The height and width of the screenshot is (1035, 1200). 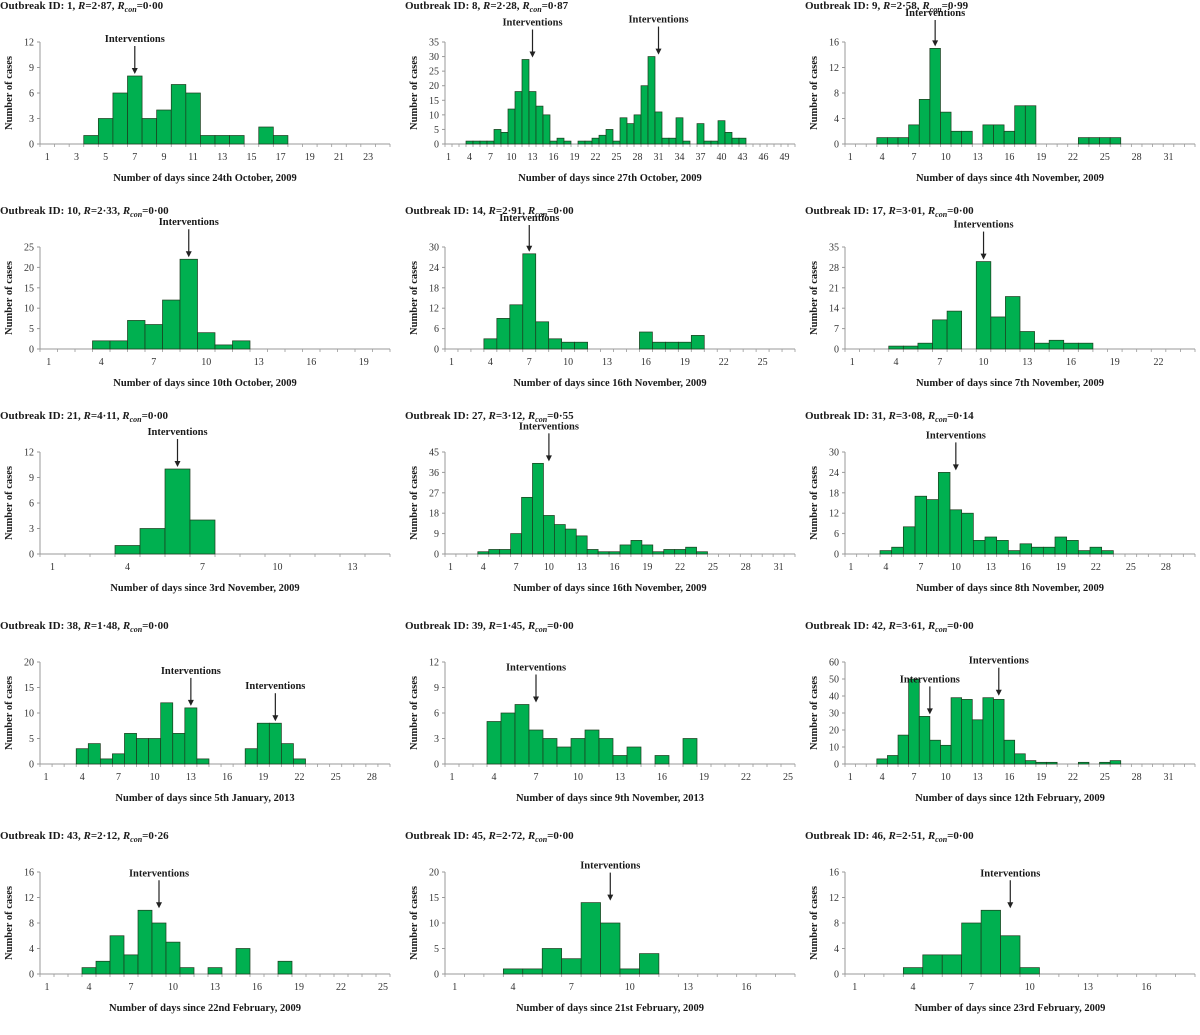 What do you see at coordinates (29, 714) in the screenshot?
I see `y-tick-label: 10` at bounding box center [29, 714].